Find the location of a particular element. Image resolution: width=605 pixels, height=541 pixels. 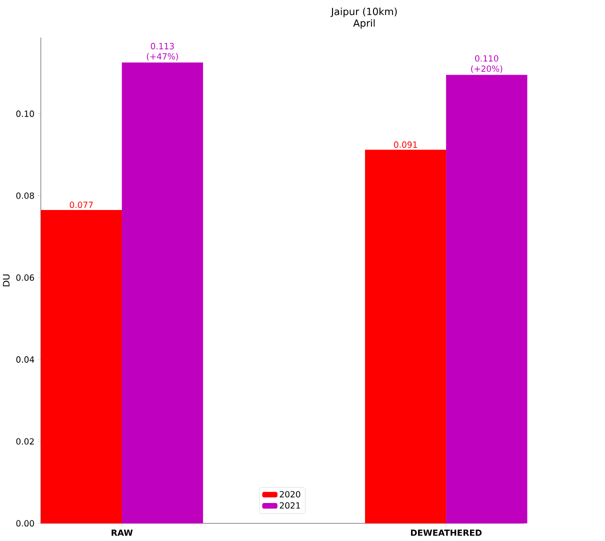

y-tick-label: 0.00 is located at coordinates (25, 523).